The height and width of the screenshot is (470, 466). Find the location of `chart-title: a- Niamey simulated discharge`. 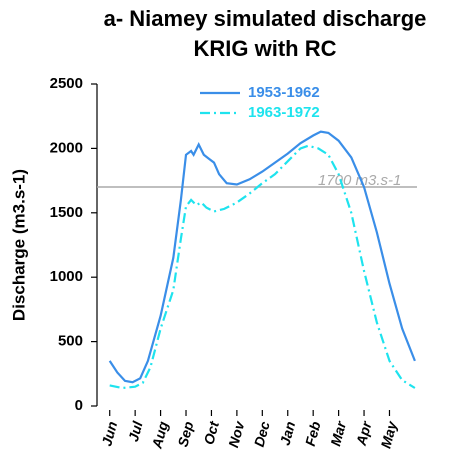

chart-title: a- Niamey simulated discharge is located at coordinates (265, 18).